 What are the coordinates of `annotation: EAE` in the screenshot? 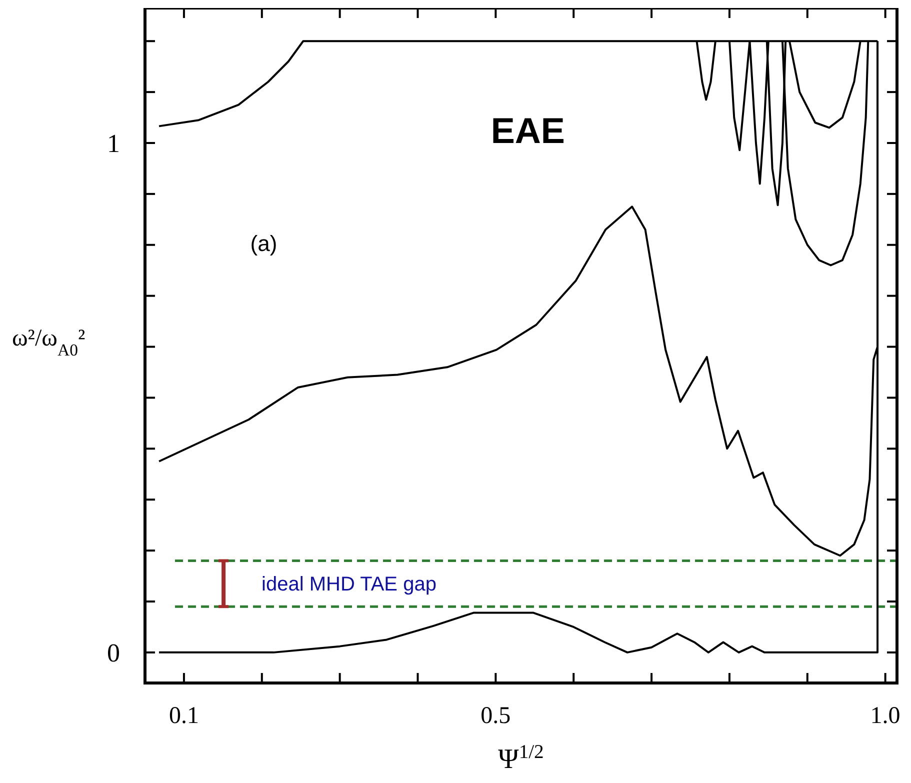 It's located at (527, 130).